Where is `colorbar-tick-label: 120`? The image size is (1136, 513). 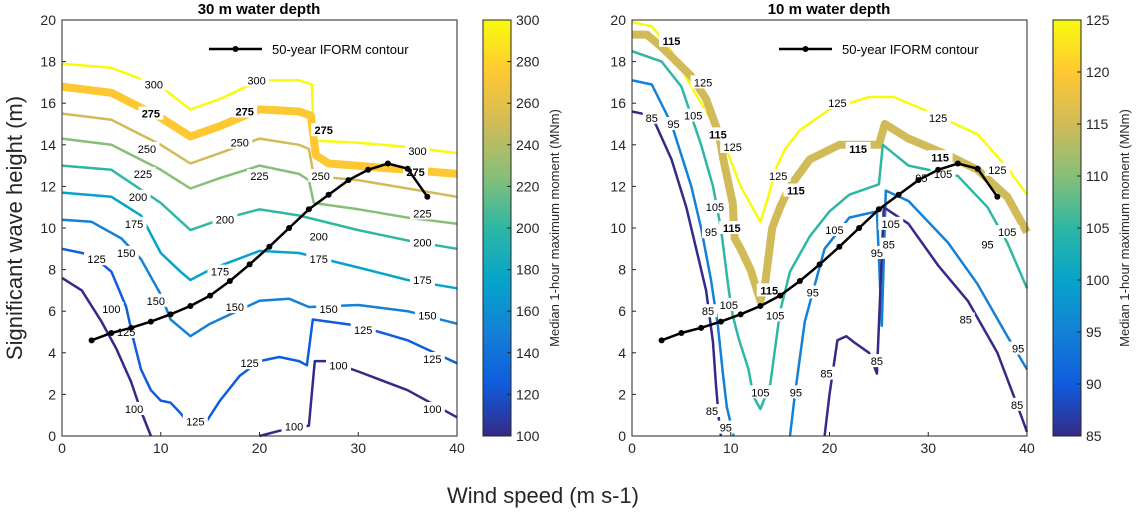 colorbar-tick-label: 120 is located at coordinates (1098, 72).